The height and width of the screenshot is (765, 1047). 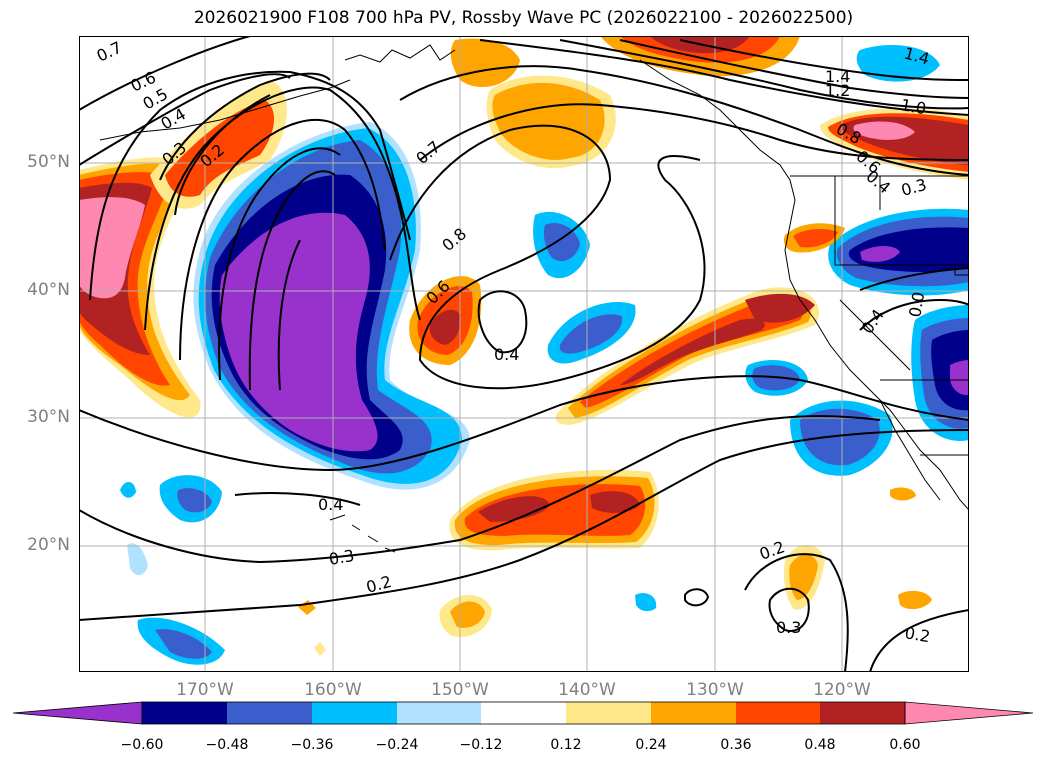 I want to click on colorbar-bin-neg024, so click(x=354, y=713).